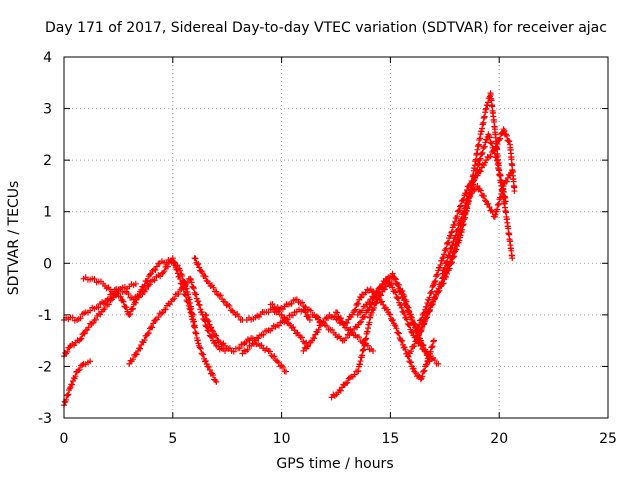  I want to click on y-tick-label: 2, so click(47, 161).